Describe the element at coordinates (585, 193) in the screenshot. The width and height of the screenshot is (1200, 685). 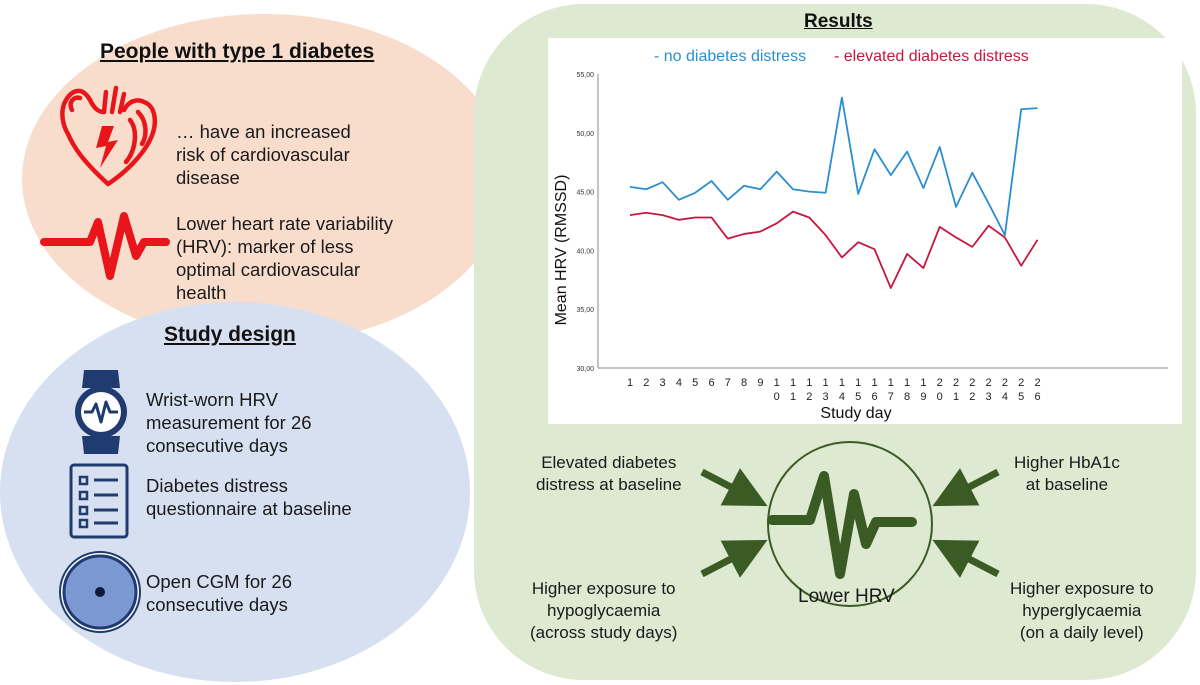
I see `y-tick-label: 45,00` at that location.